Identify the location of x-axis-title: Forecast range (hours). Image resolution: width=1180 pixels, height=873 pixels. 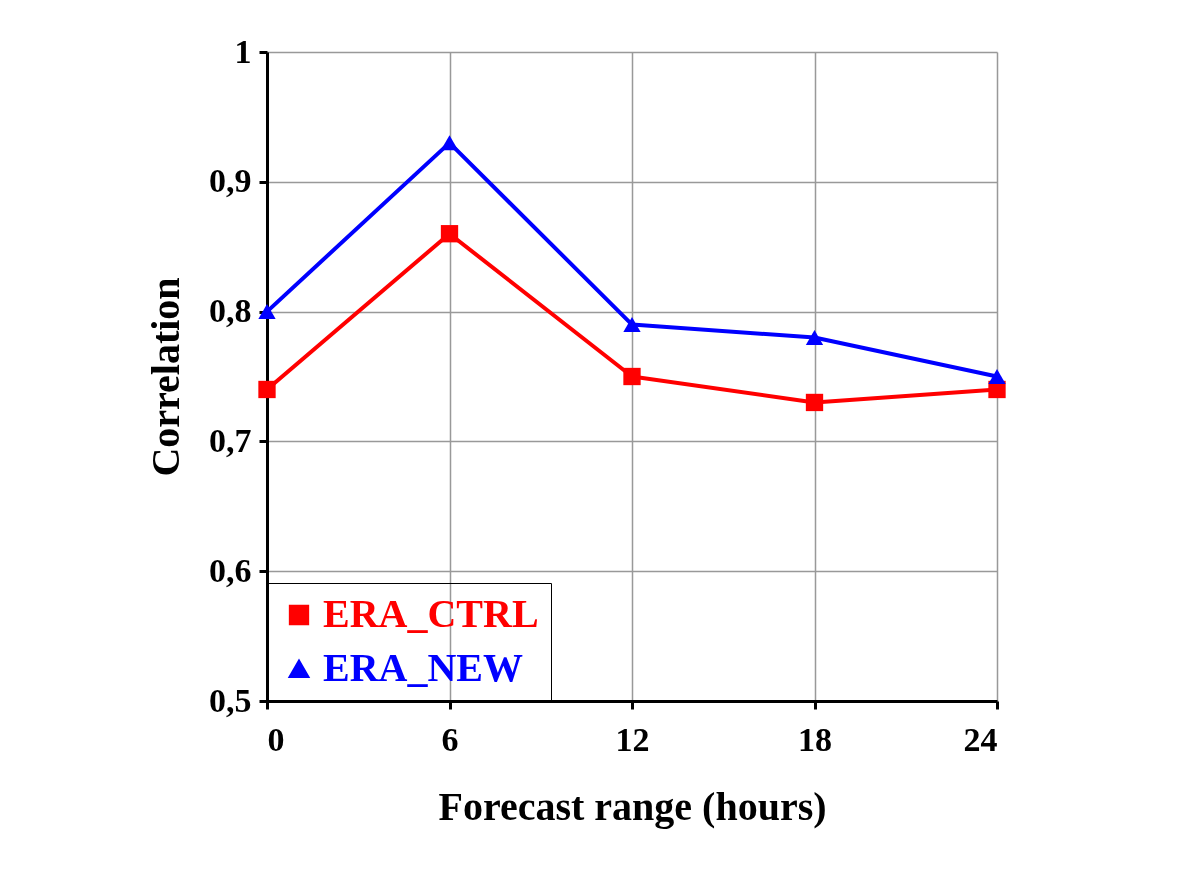
(632, 806).